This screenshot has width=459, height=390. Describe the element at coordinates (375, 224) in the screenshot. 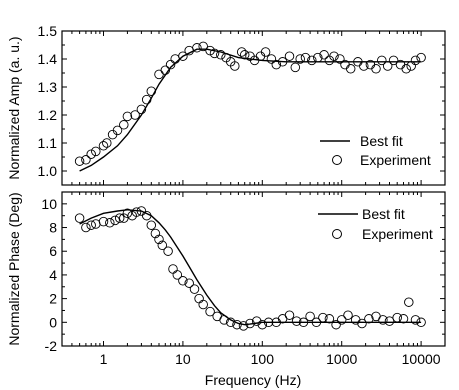

I see `phase-legend: Best fit Experiment` at that location.